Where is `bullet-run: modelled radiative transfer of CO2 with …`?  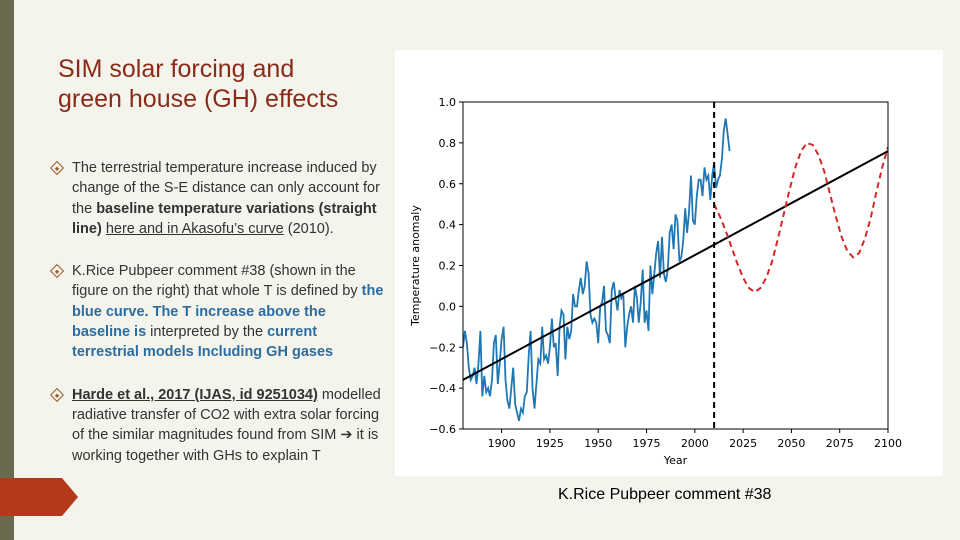 bullet-run: modelled radiative transfer of CO2 with … is located at coordinates (226, 425).